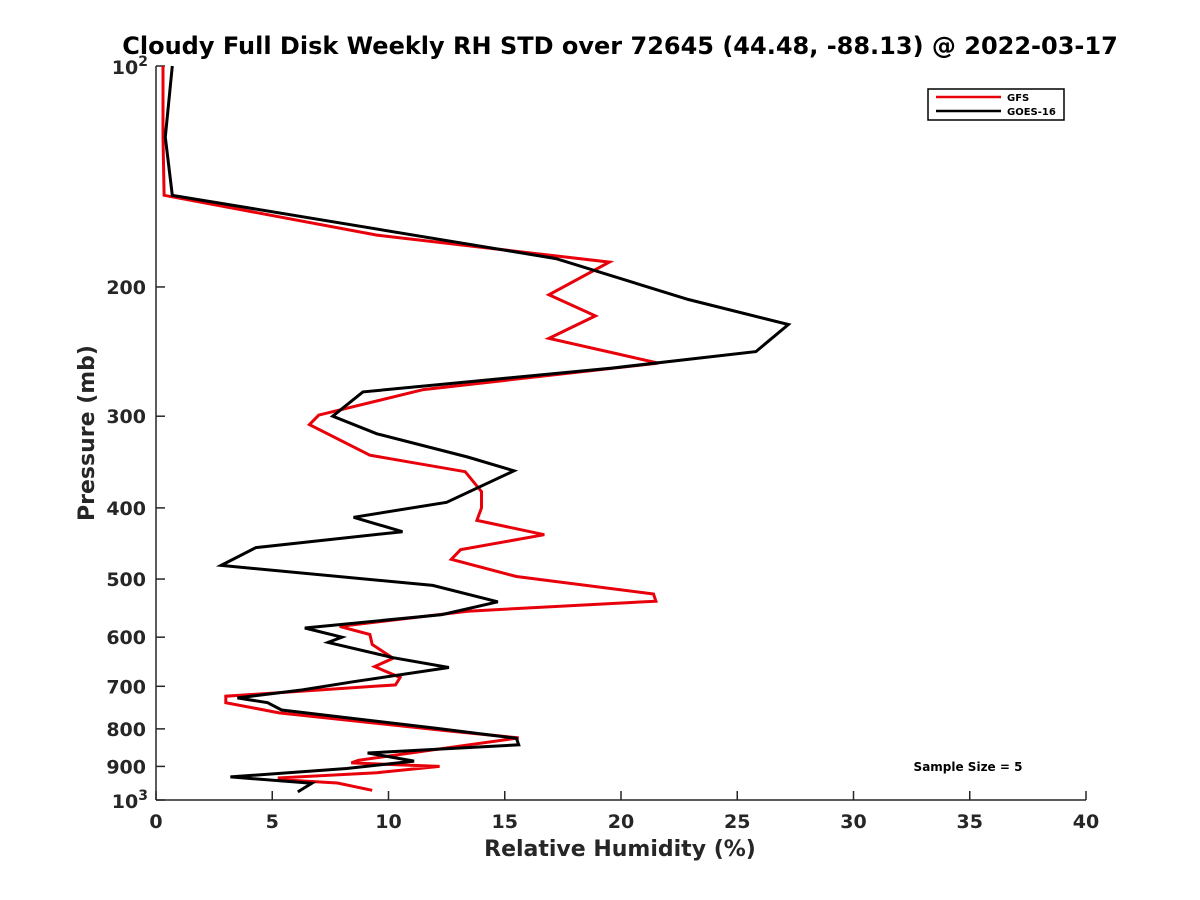 The height and width of the screenshot is (900, 1200). Describe the element at coordinates (968, 767) in the screenshot. I see `sample-size-annotation: Sample Size = 5` at that location.